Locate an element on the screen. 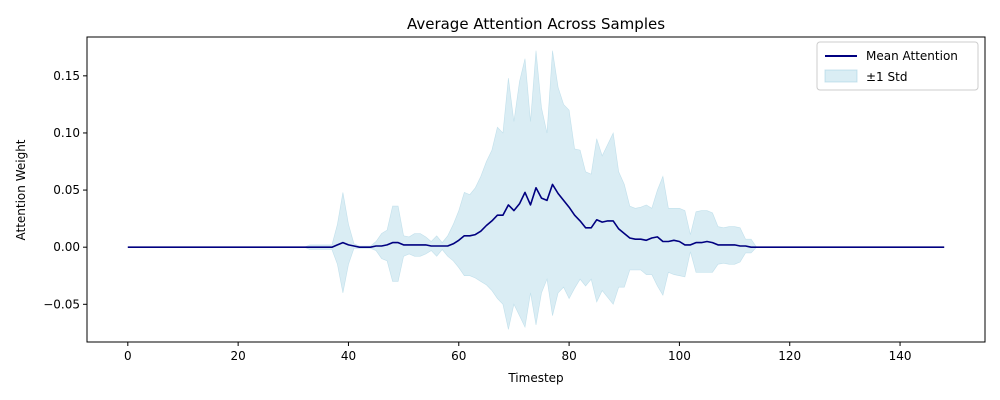 The height and width of the screenshot is (400, 1000). legend: Mean Attention ±1 Std is located at coordinates (897, 66).